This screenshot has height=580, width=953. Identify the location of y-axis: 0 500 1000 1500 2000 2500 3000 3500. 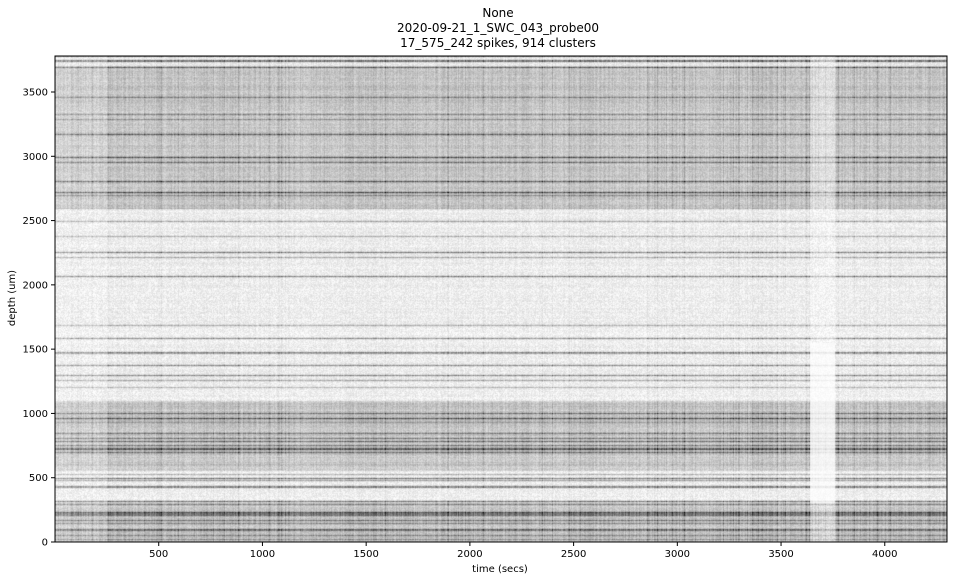
(39, 318).